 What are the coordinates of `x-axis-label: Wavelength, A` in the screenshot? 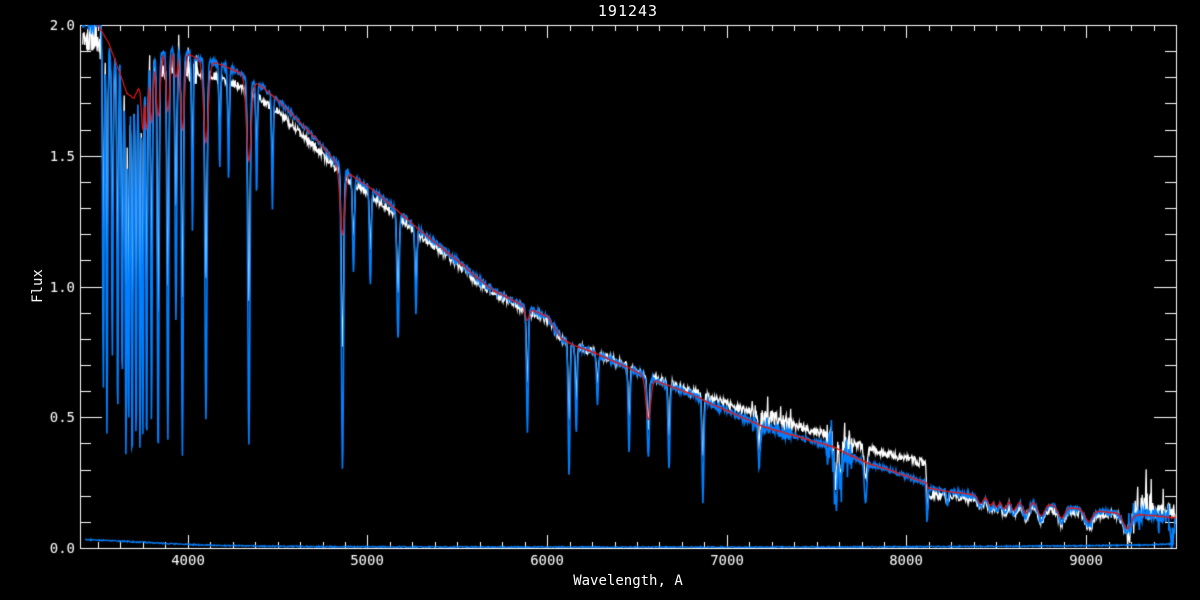 It's located at (628, 581).